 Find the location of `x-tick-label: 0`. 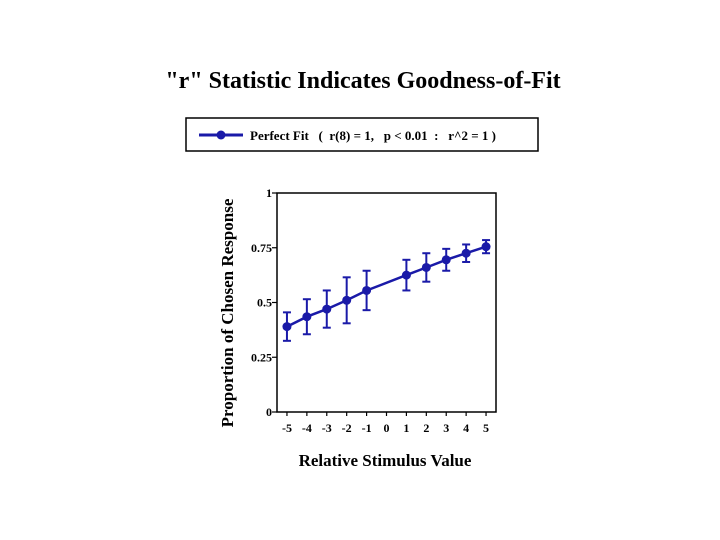

x-tick-label: 0 is located at coordinates (387, 428).